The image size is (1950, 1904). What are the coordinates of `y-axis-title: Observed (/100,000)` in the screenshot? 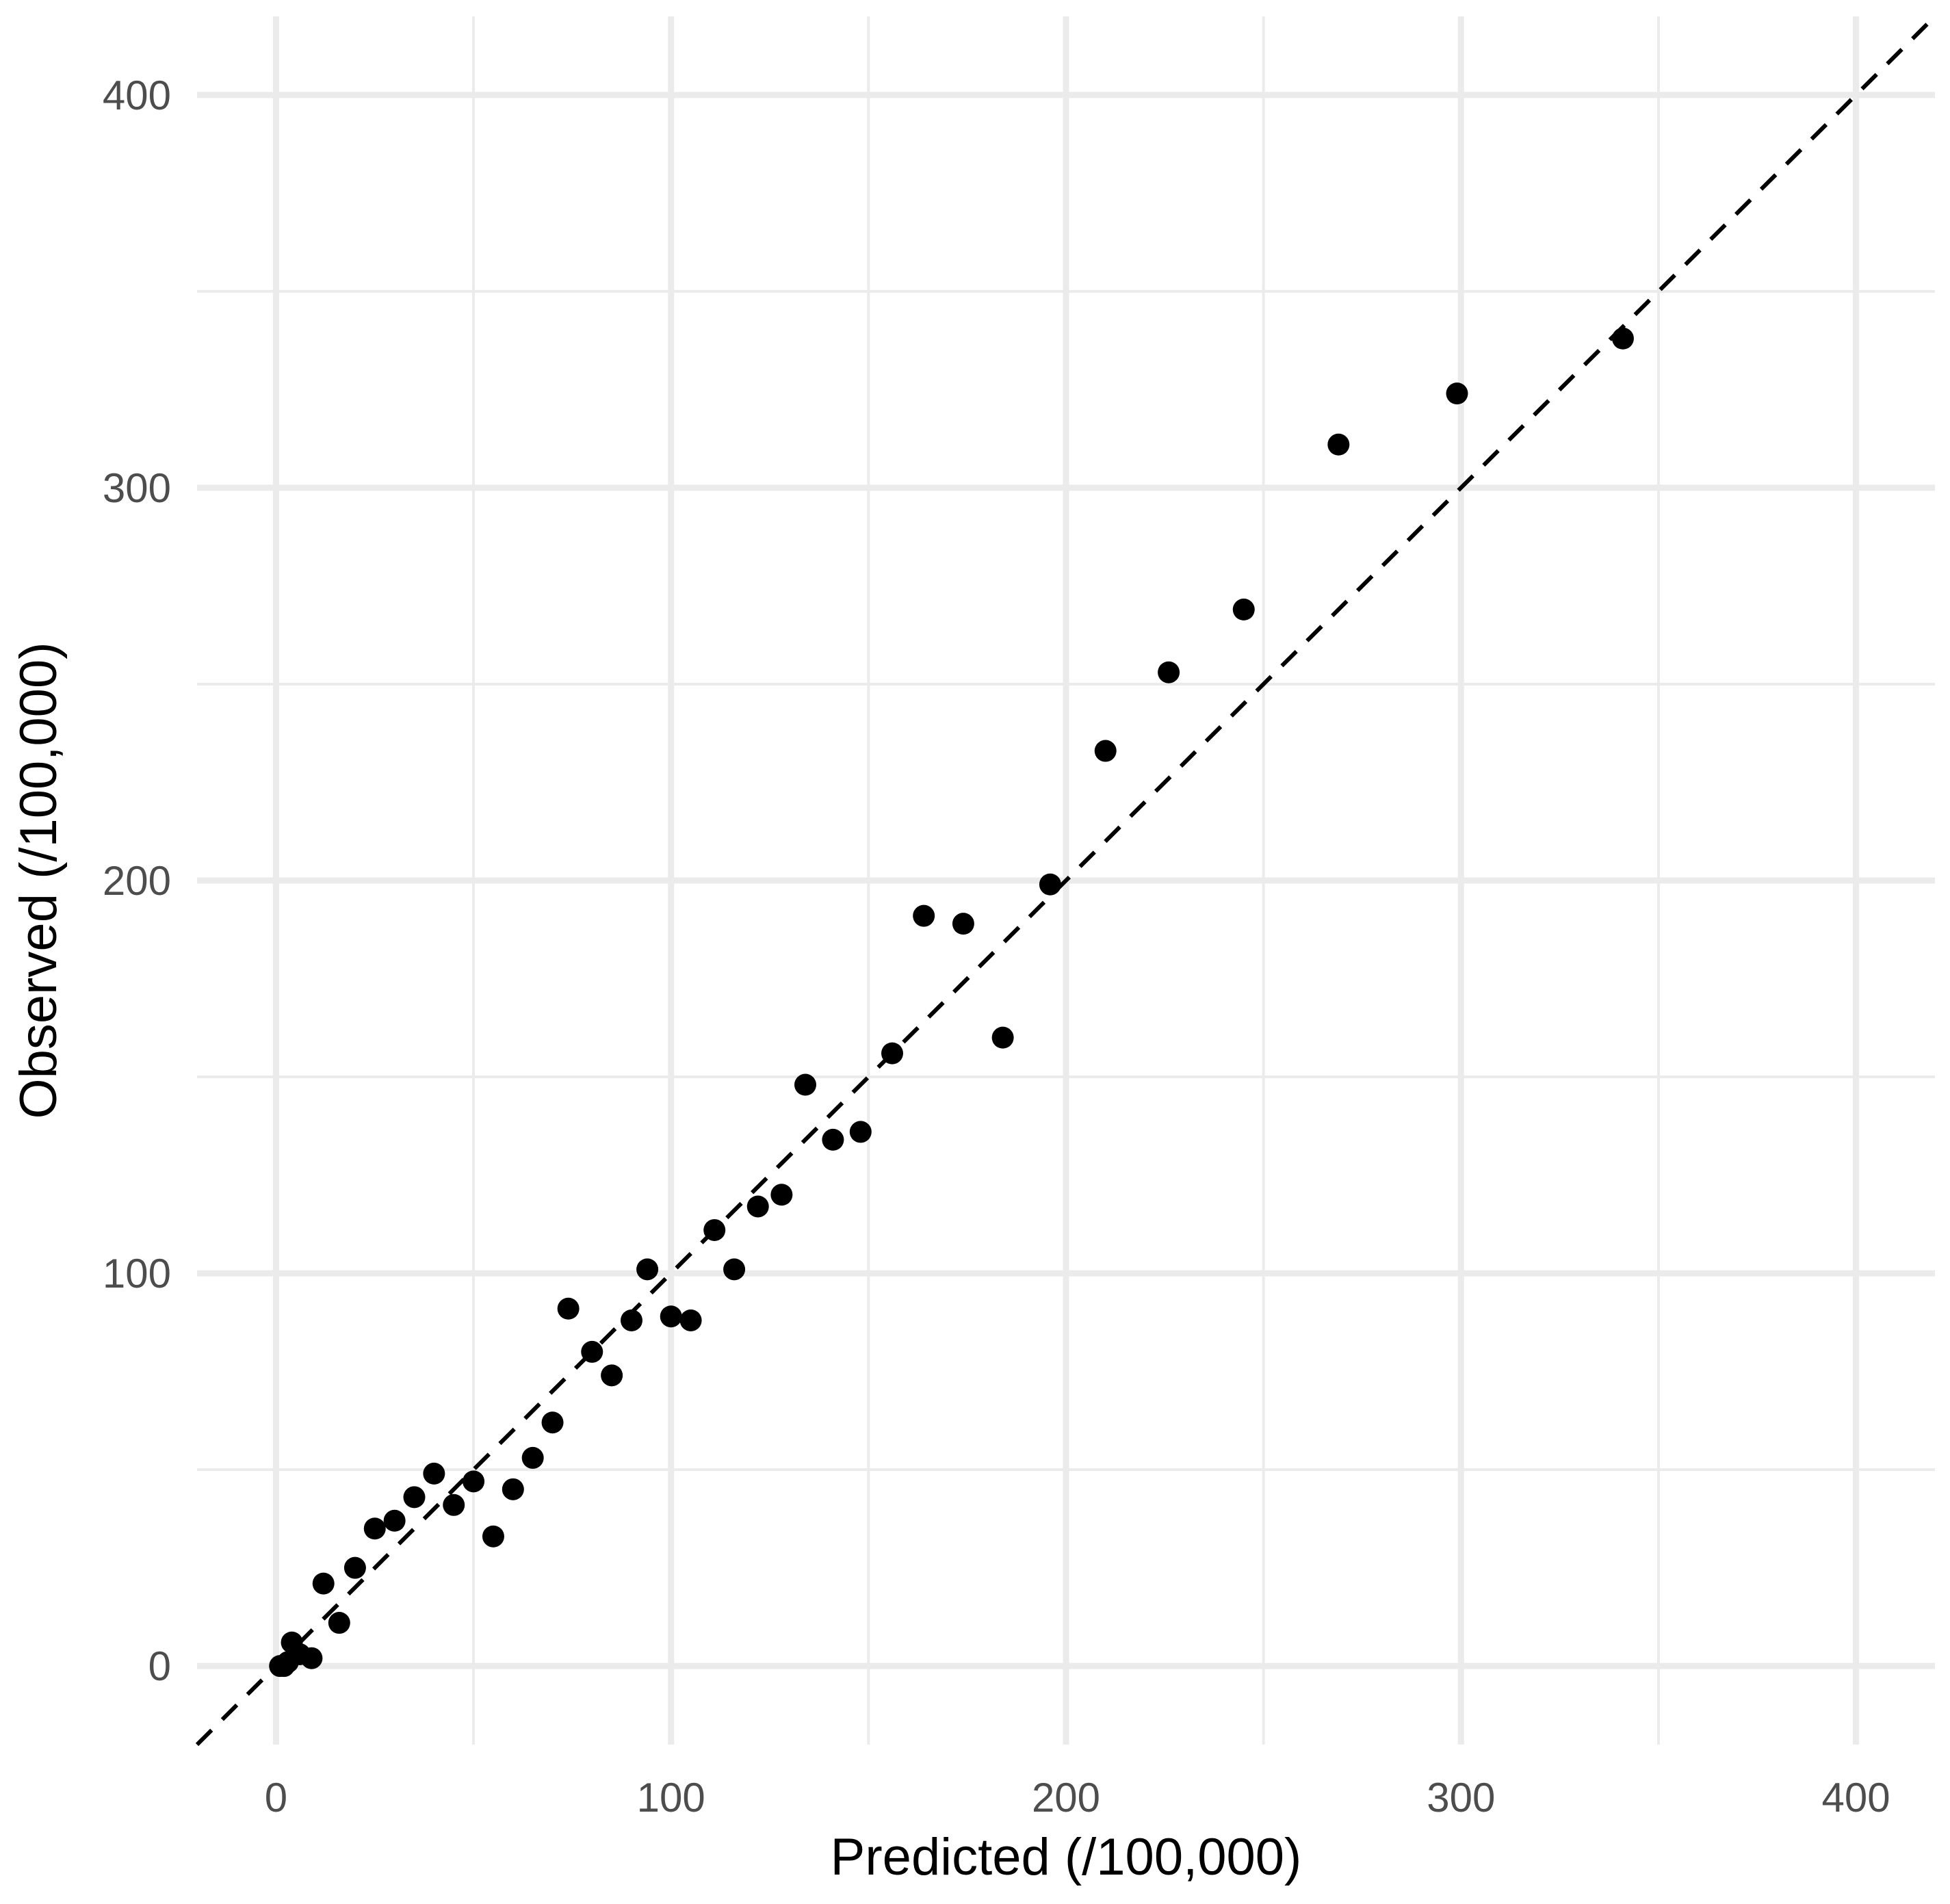 It's located at (39, 880).